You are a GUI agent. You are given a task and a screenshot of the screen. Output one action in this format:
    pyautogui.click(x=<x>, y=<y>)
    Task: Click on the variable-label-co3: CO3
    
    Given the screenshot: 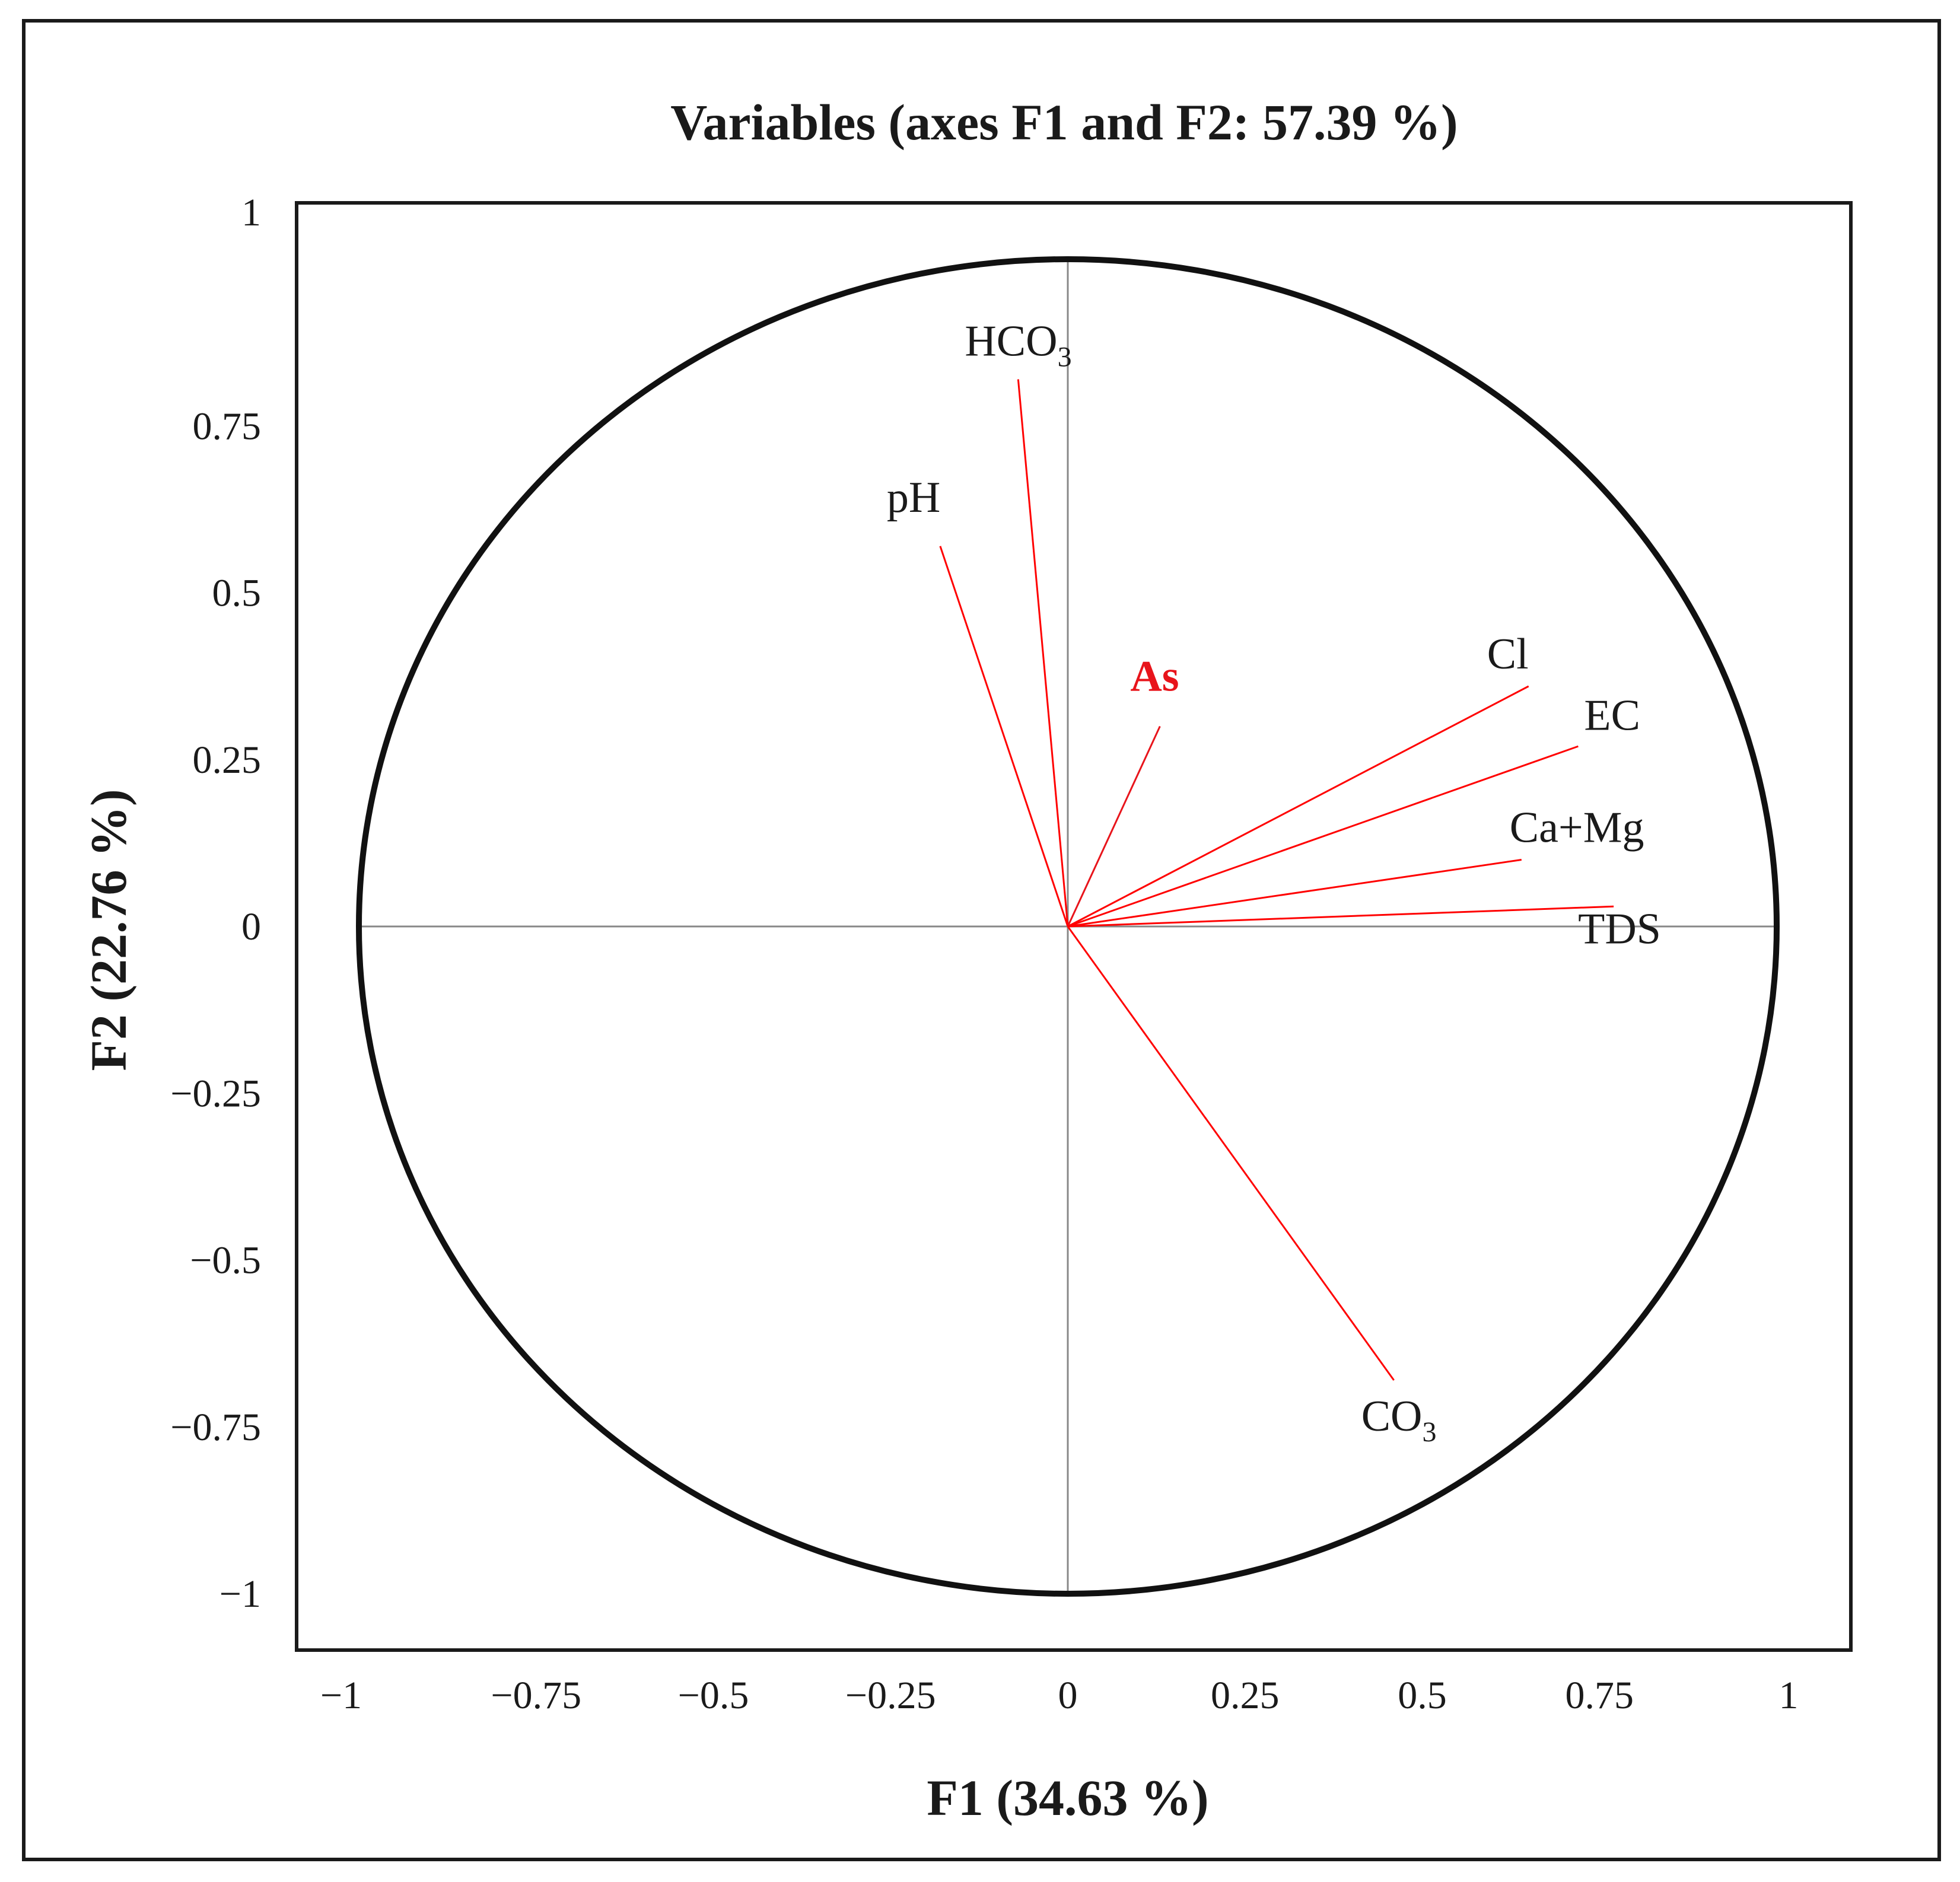 What is the action you would take?
    pyautogui.click(x=1399, y=1420)
    